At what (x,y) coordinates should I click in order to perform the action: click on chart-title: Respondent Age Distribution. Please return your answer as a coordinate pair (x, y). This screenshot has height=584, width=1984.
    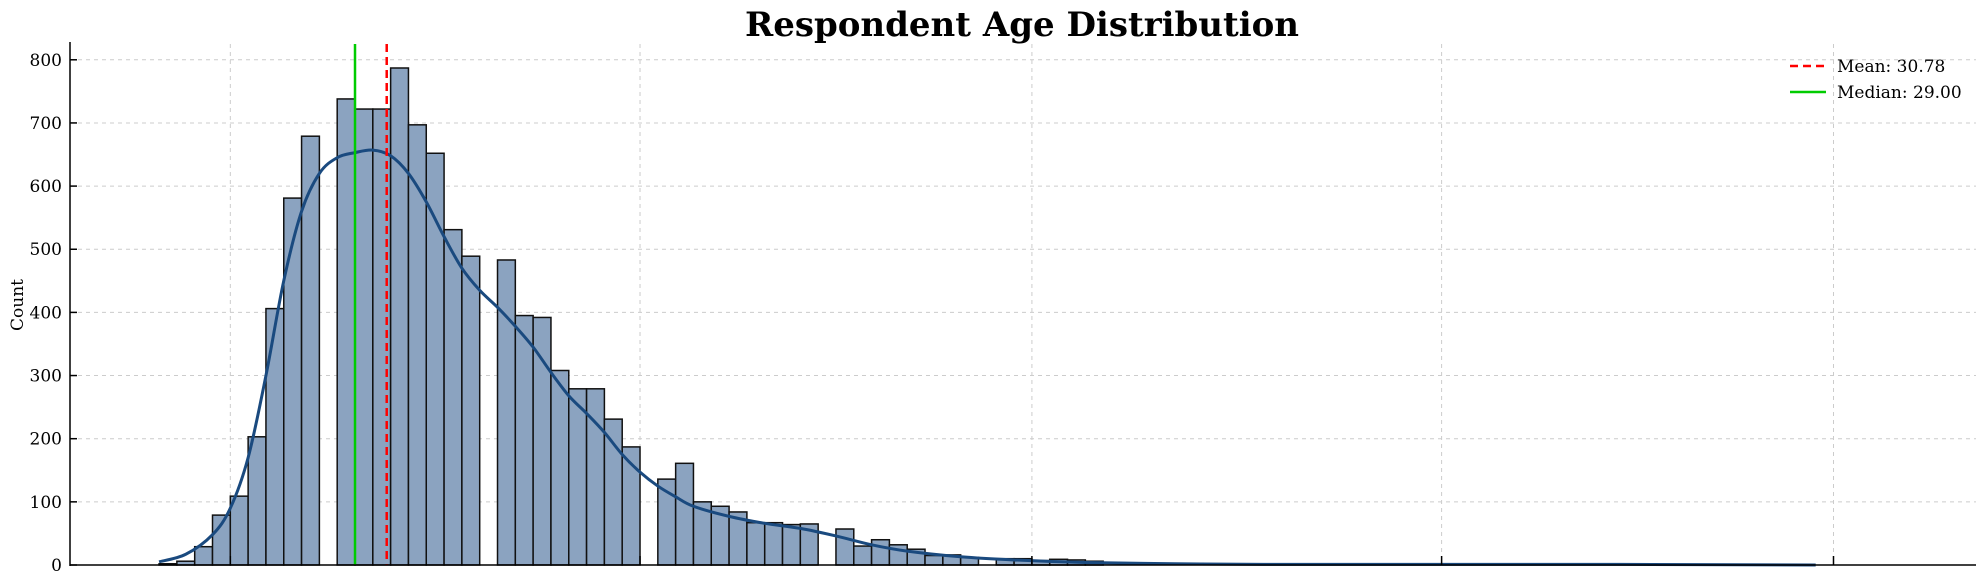
    Looking at the image, I should click on (1022, 25).